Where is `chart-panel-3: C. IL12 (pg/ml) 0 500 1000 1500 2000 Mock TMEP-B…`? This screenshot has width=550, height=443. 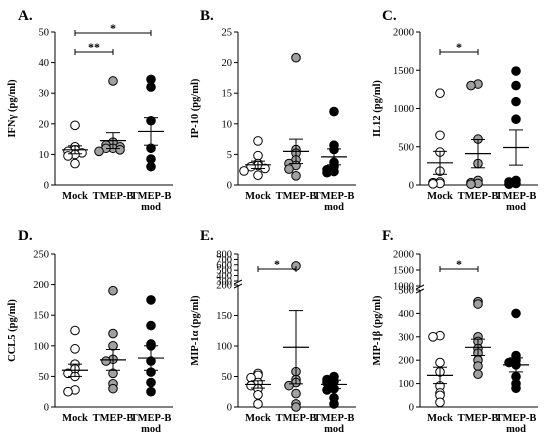
chart-panel-3: C. IL12 (pg/ml) 0 500 1000 1500 2000 Mock TMEP-B… is located at coordinates (455, 110).